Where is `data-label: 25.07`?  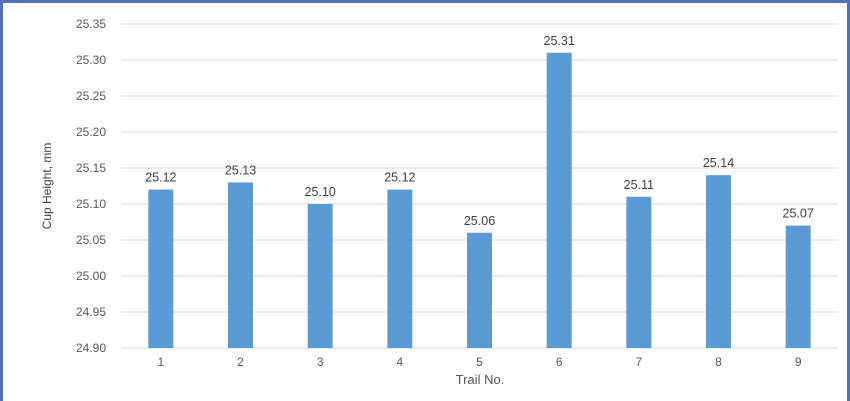
data-label: 25.07 is located at coordinates (798, 214).